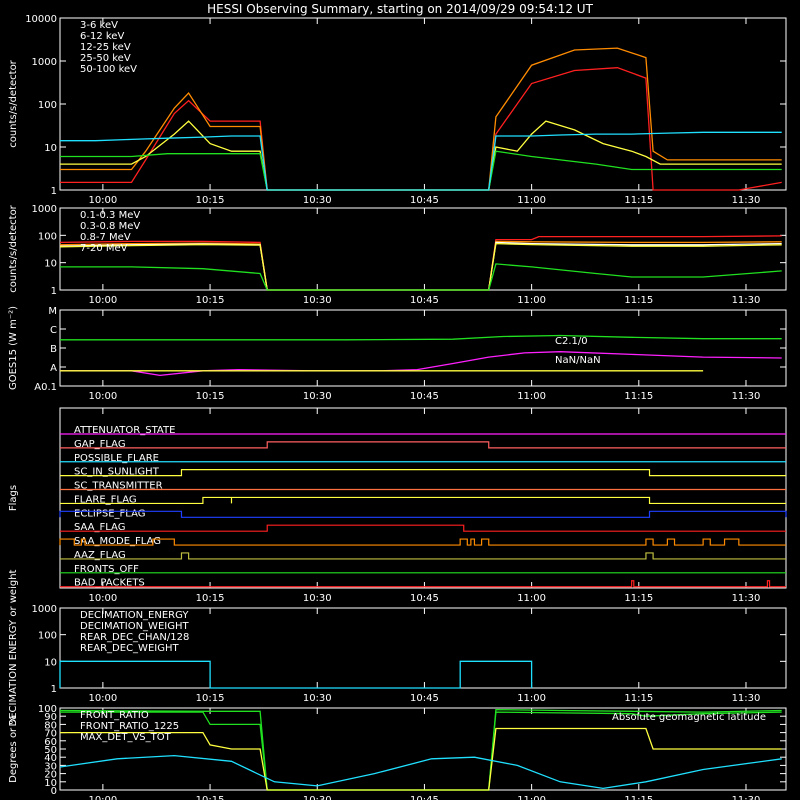 Image resolution: width=800 pixels, height=800 pixels. What do you see at coordinates (424, 396) in the screenshot?
I see `panel3-xtick-label: 10:45` at bounding box center [424, 396].